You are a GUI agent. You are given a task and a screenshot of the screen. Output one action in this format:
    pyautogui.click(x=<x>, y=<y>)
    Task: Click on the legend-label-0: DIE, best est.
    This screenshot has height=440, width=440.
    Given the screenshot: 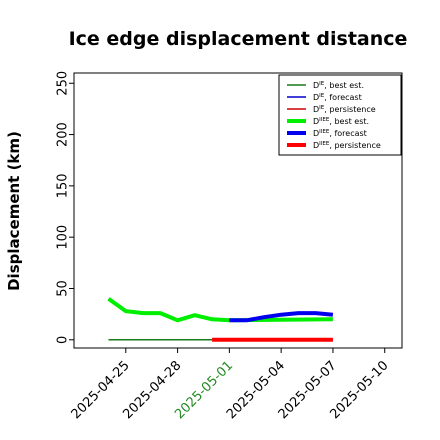 What is the action you would take?
    pyautogui.click(x=338, y=85)
    